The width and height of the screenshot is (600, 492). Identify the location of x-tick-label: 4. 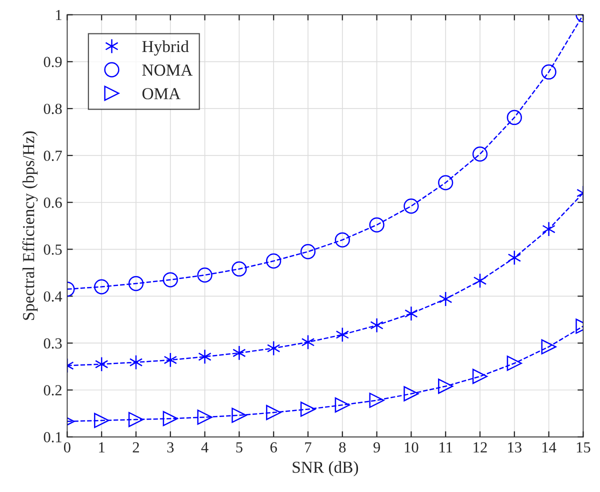
(204, 447).